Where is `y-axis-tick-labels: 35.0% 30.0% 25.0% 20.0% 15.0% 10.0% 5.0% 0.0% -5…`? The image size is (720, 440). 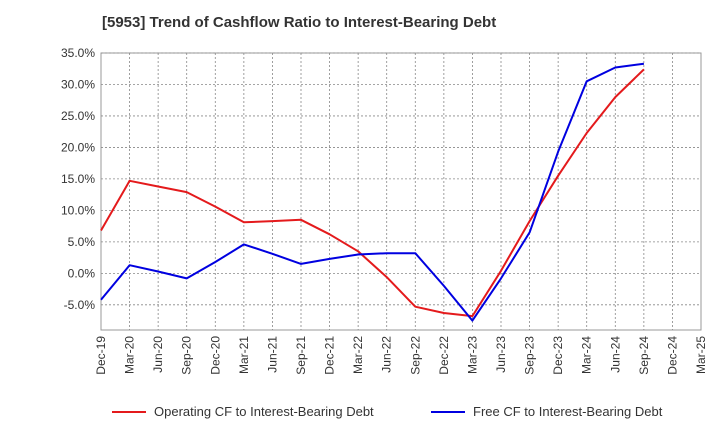
y-axis-tick-labels: 35.0% 30.0% 25.0% 20.0% 15.0% 10.0% 5.0% 0.0% -5… is located at coordinates (78, 179).